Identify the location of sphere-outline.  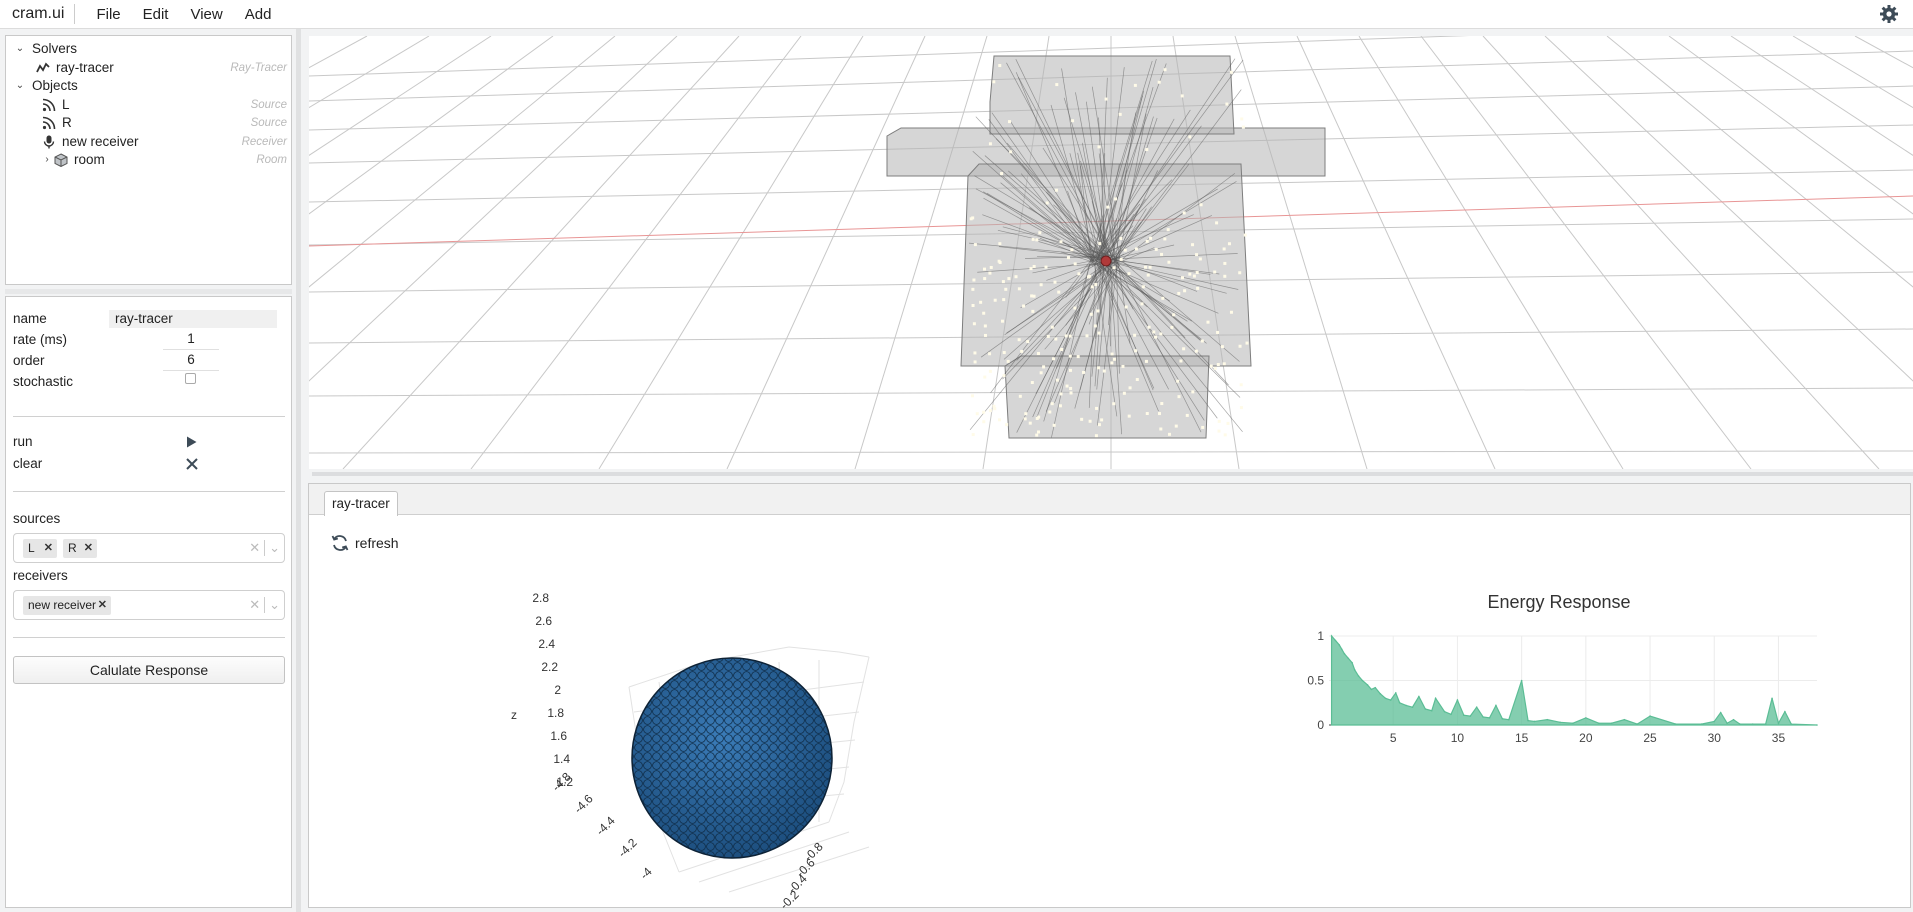
(732, 758).